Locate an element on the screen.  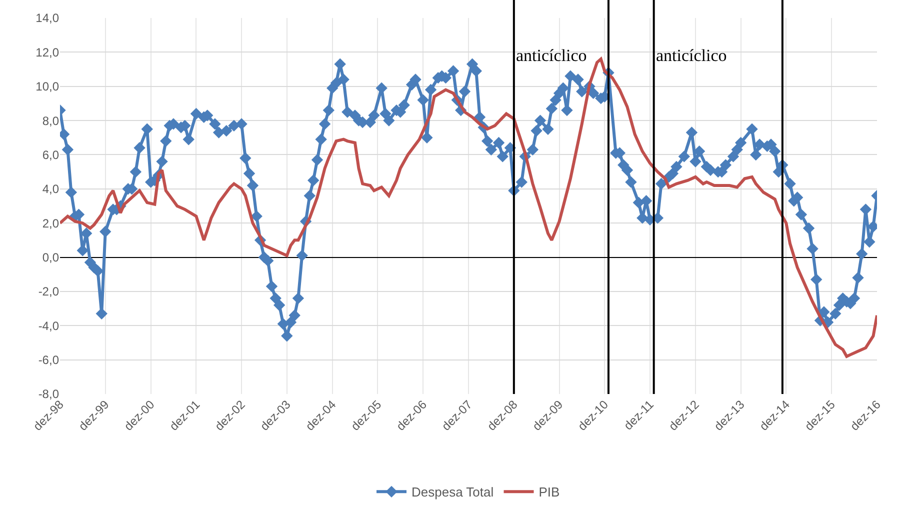
y-tick-label: 14,0 is located at coordinates (48, 18).